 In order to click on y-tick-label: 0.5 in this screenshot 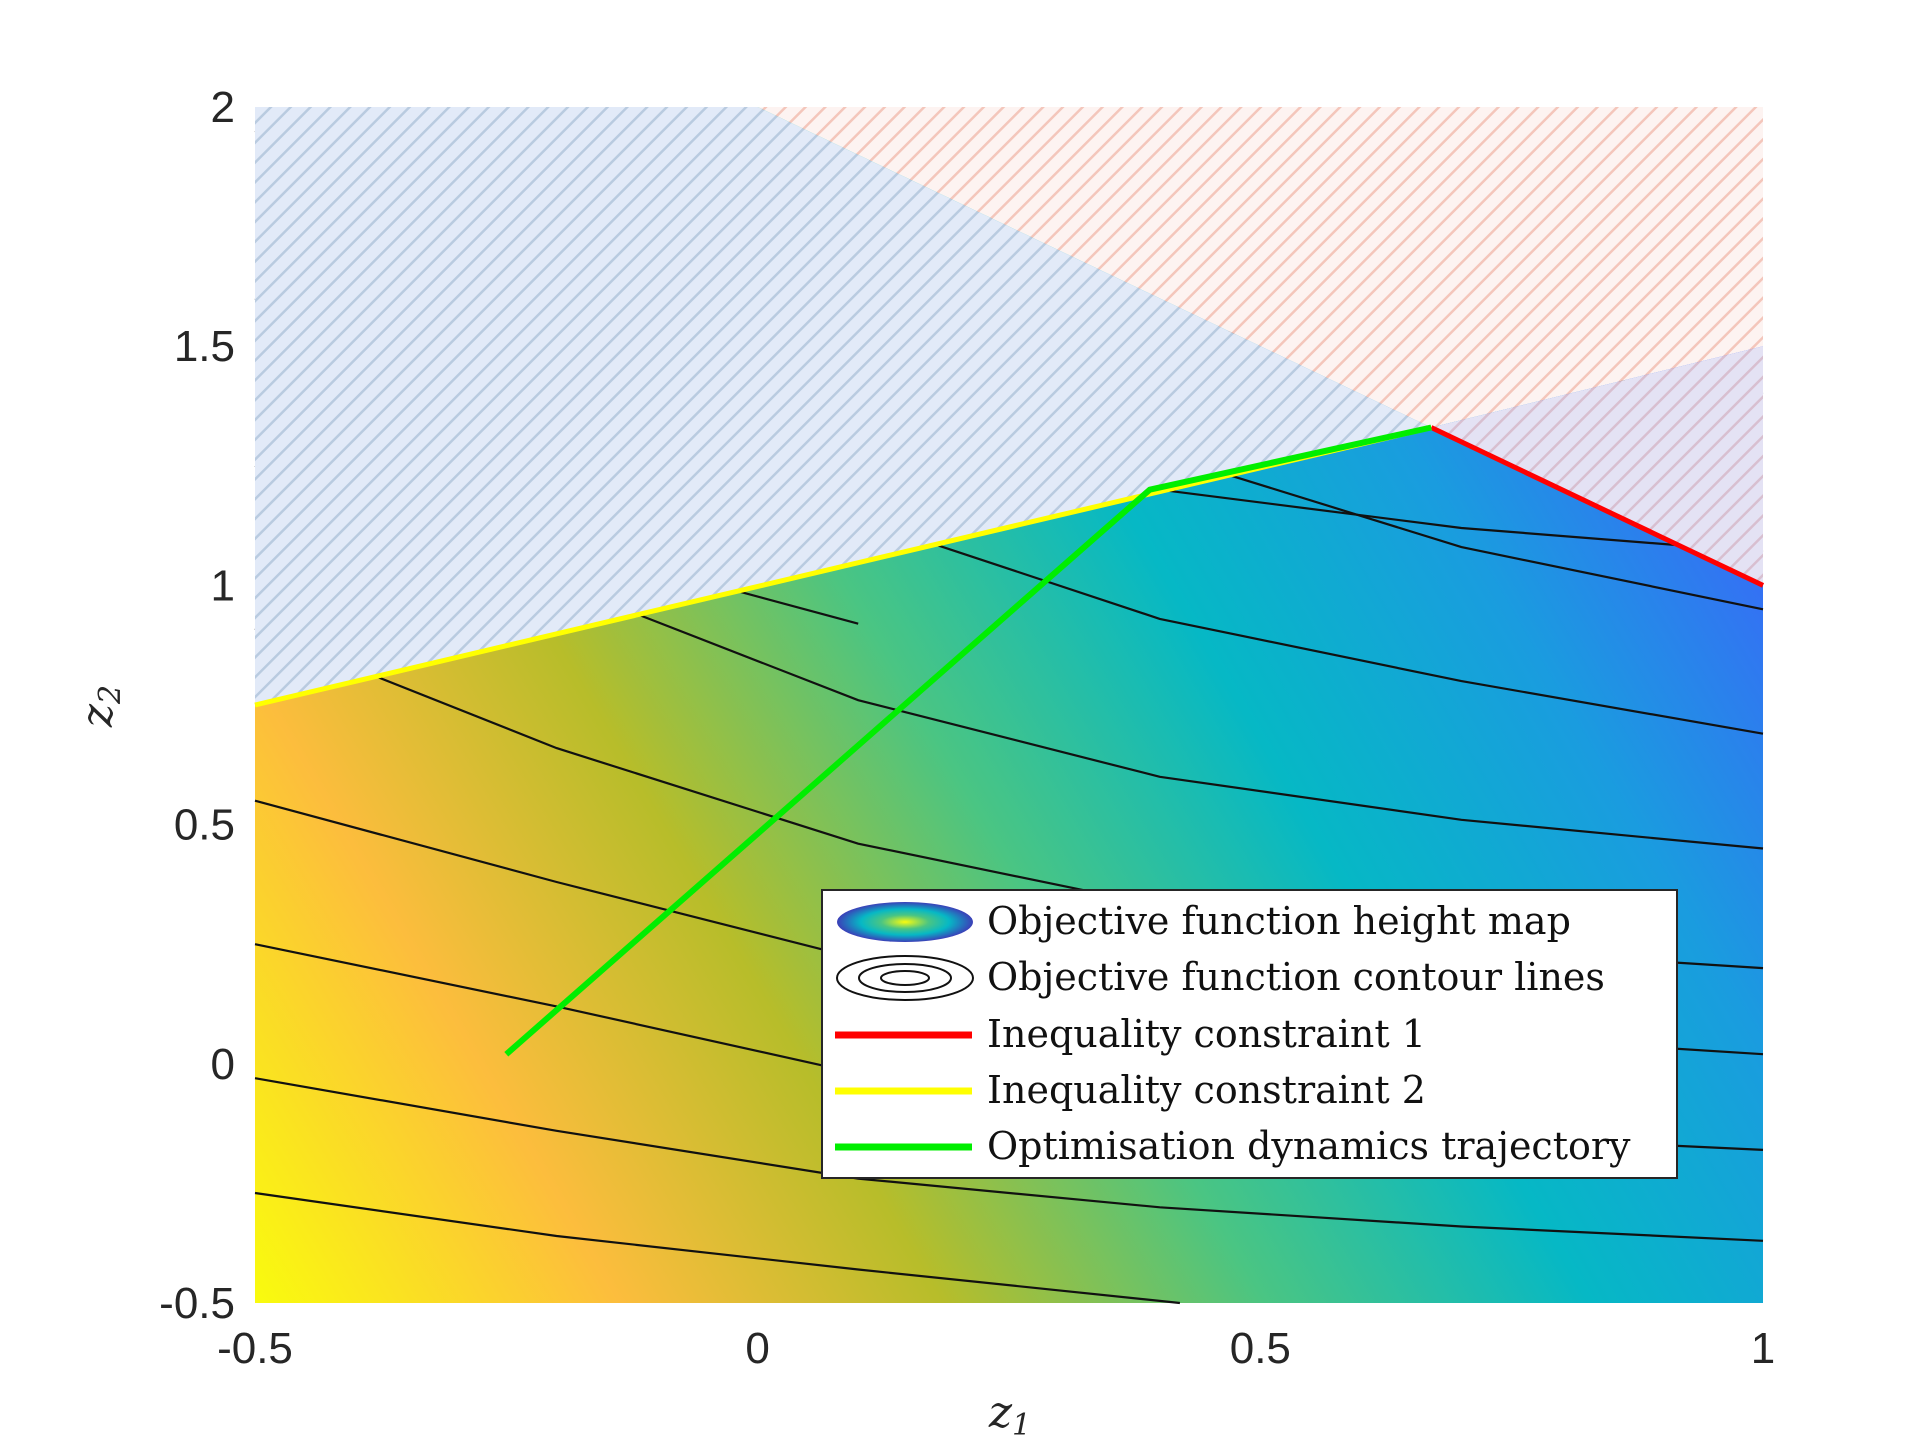, I will do `click(204, 825)`.